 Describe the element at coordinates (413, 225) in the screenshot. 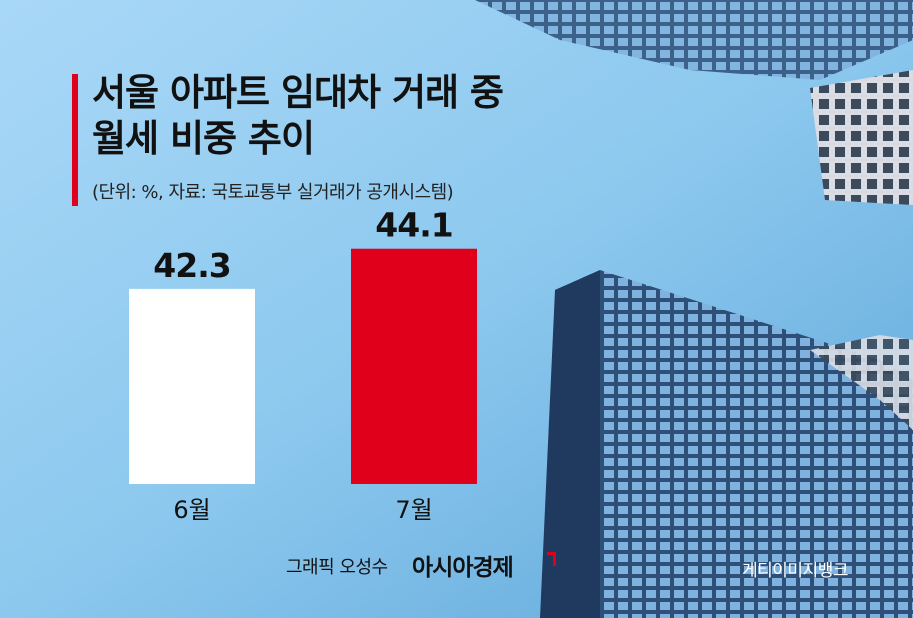

I see `value-label-2: 44.1` at that location.